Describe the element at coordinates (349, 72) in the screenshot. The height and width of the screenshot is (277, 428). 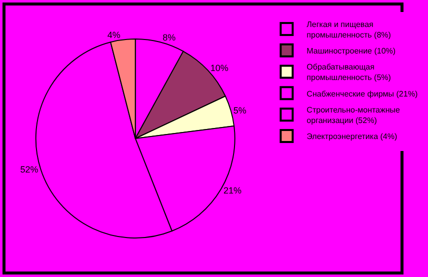
I see `legend-label: Обрабатывающая промышленность (5%)` at that location.